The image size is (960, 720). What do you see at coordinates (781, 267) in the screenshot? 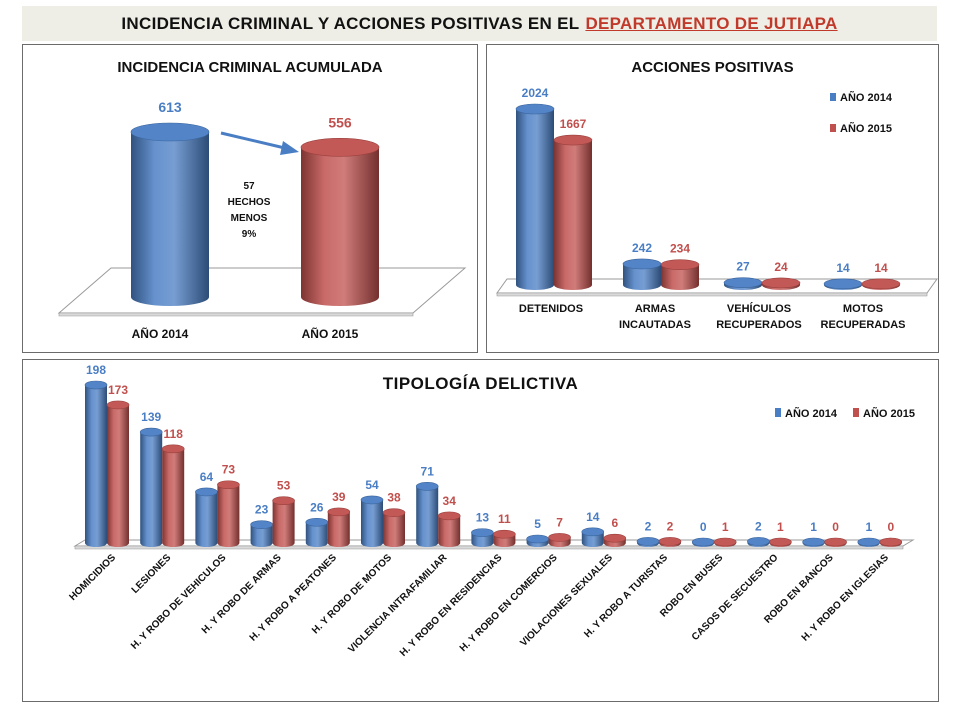
I see `value-label: 24` at bounding box center [781, 267].